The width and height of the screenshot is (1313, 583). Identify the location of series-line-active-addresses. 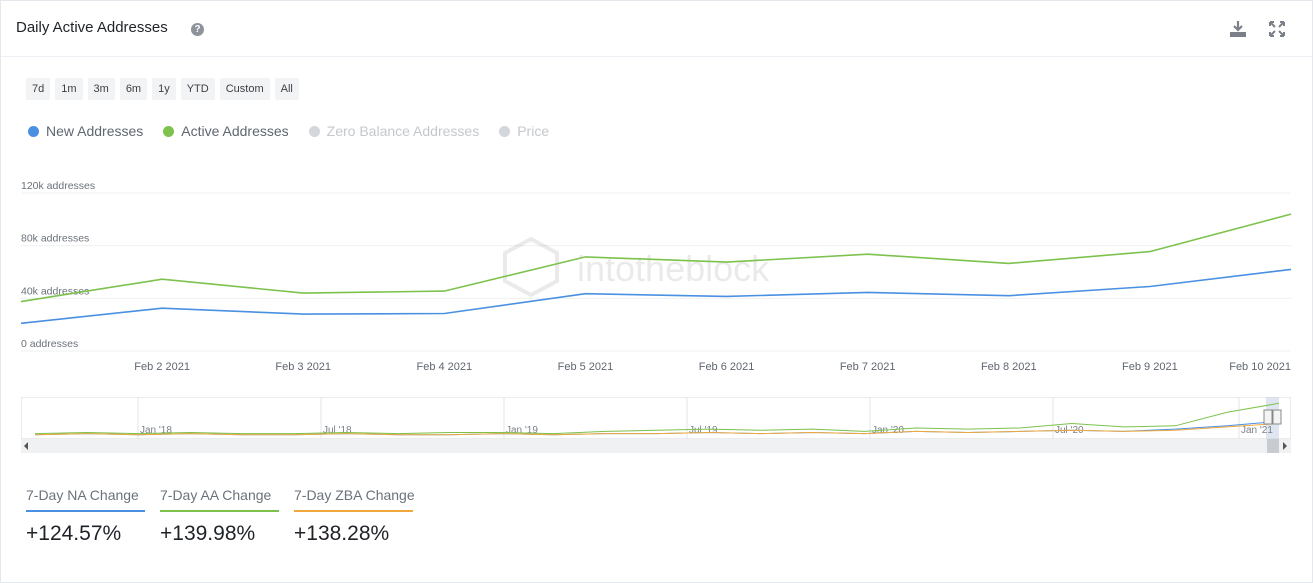
(656, 258).